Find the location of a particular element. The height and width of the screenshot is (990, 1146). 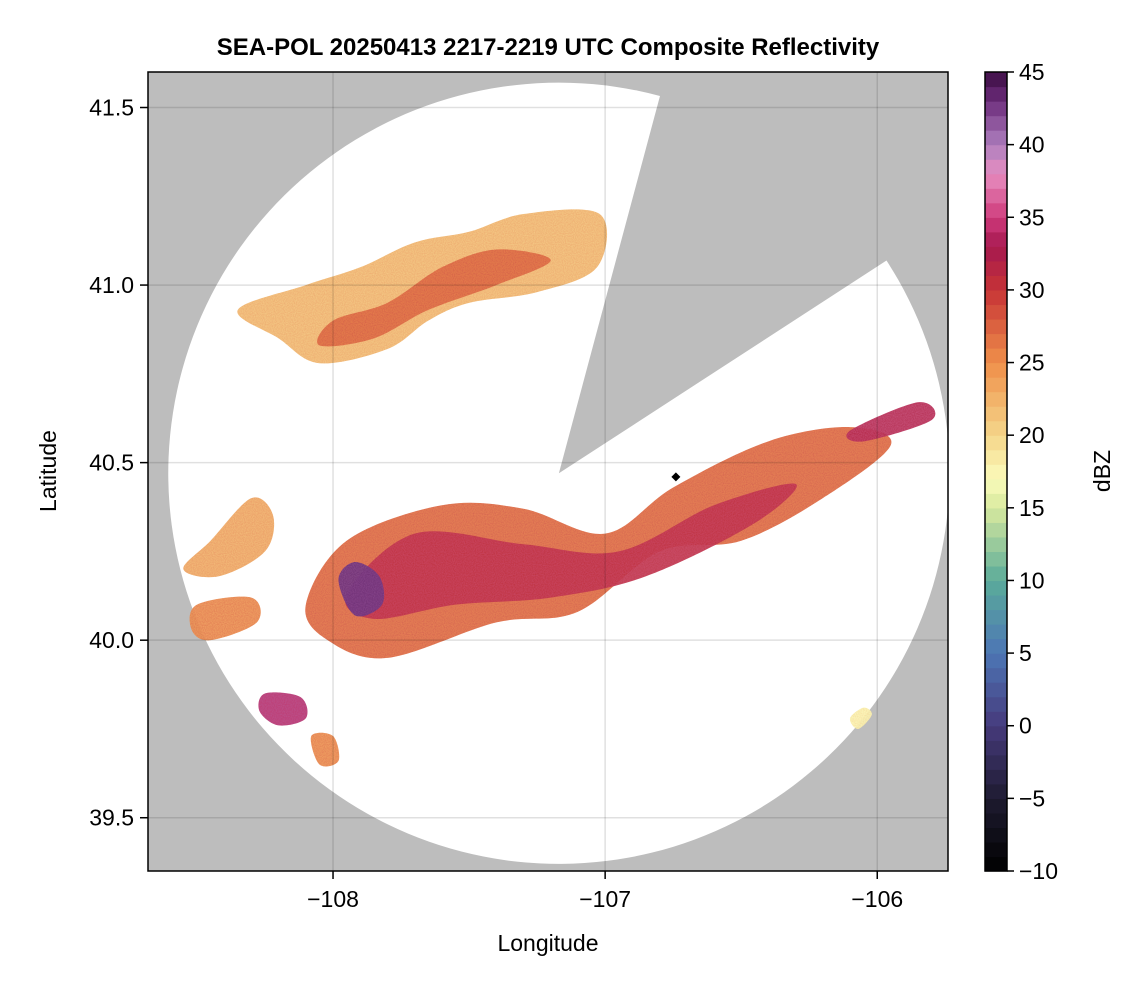

x-axis-label: Longitude is located at coordinates (547, 943).